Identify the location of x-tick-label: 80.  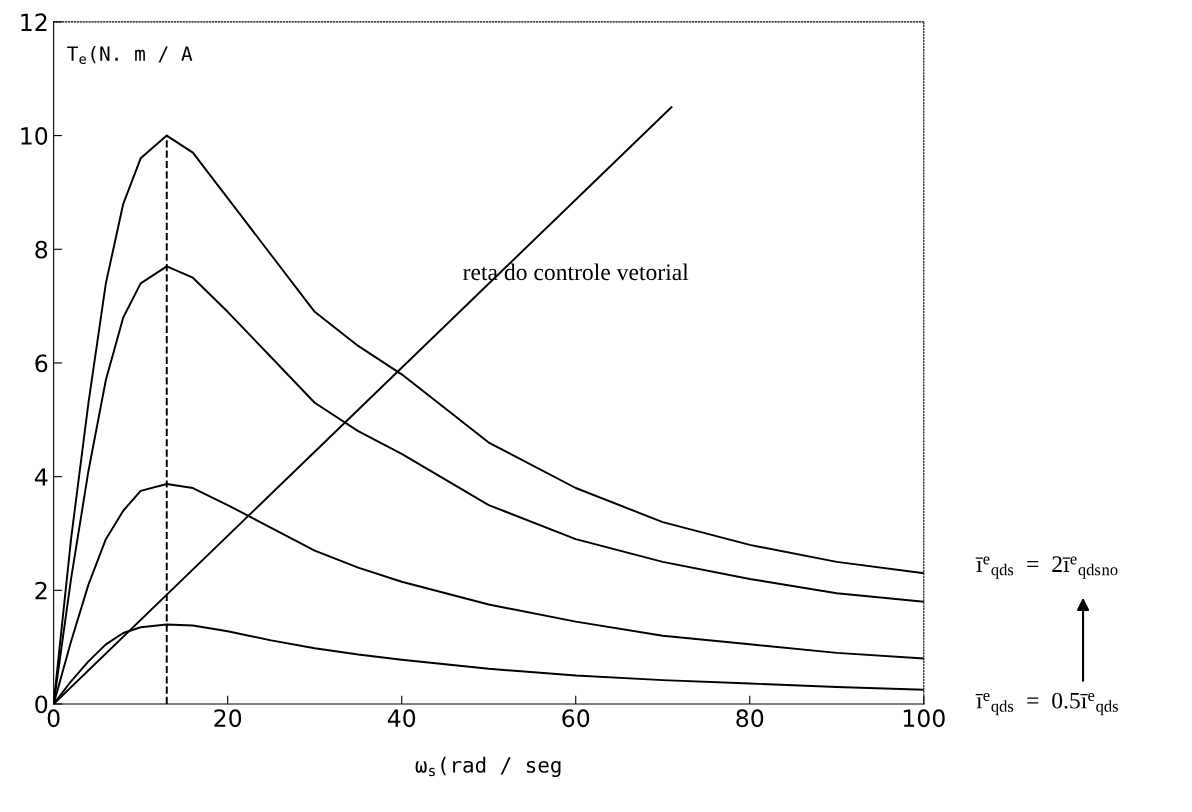
(750, 718).